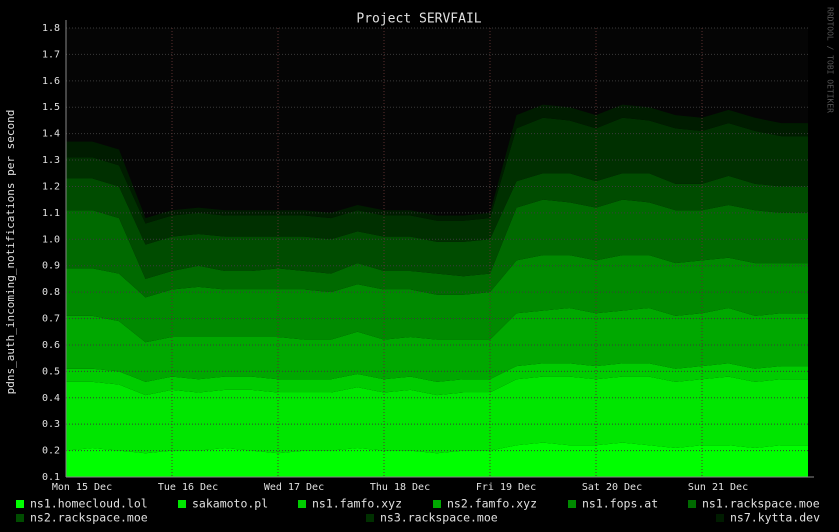 This screenshot has width=839, height=532. Describe the element at coordinates (718, 487) in the screenshot. I see `x-tick-label: Sun 21 Dec` at that location.